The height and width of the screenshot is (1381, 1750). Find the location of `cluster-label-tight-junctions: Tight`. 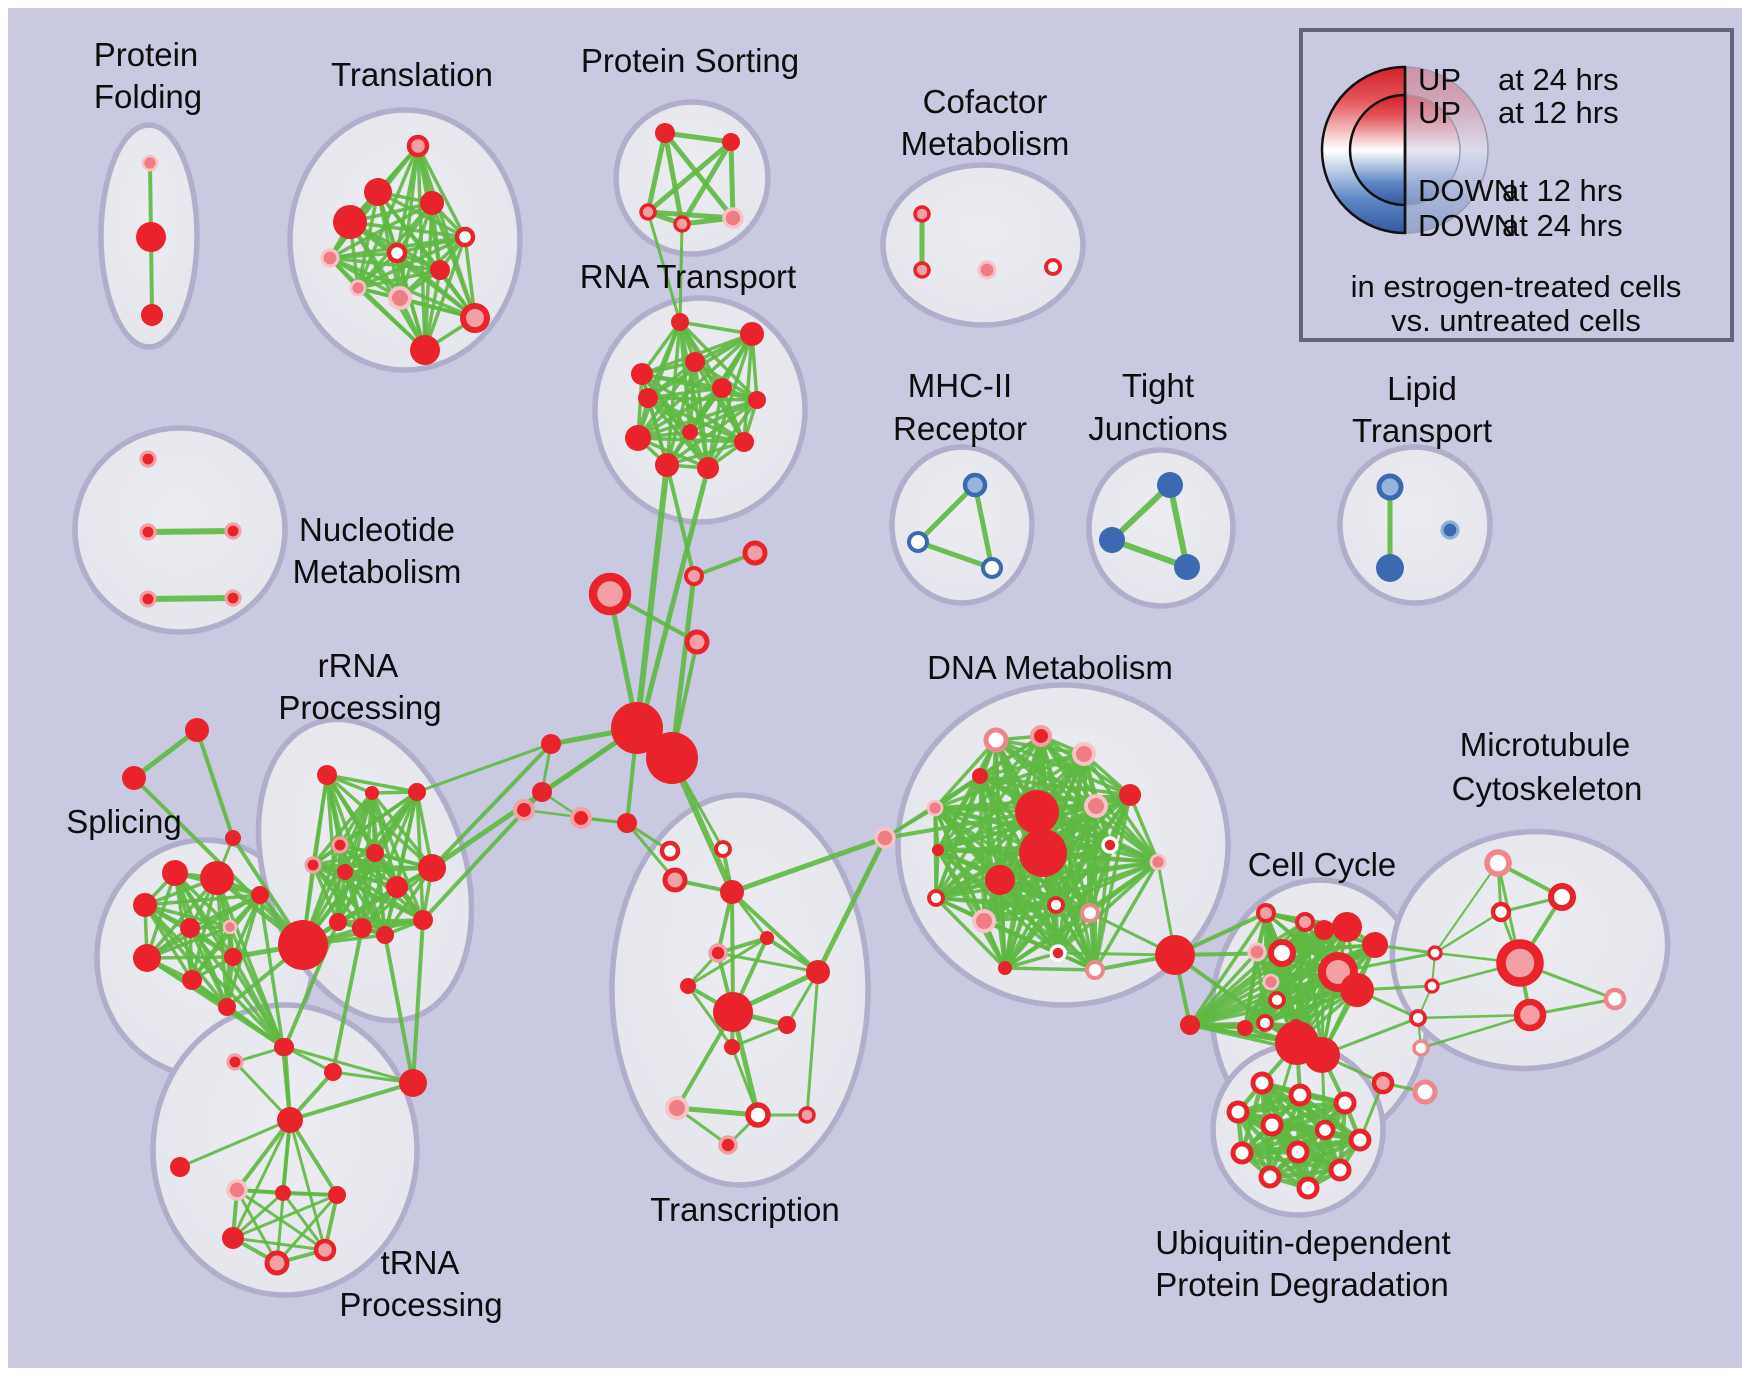

cluster-label-tight-junctions: Tight is located at coordinates (1158, 385).